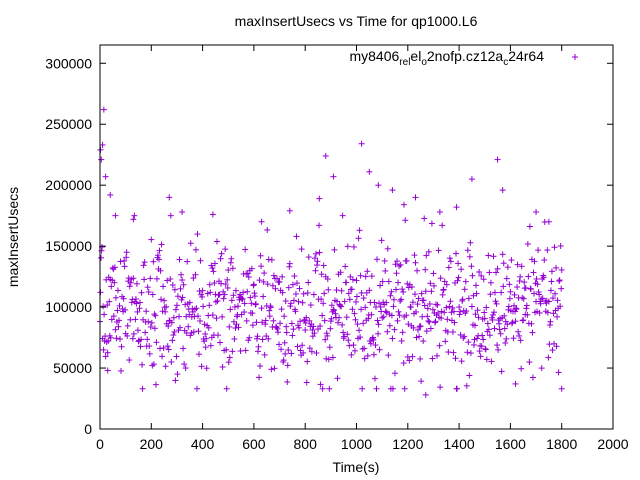 The image size is (640, 480). I want to click on x-tick-label: 600, so click(254, 444).